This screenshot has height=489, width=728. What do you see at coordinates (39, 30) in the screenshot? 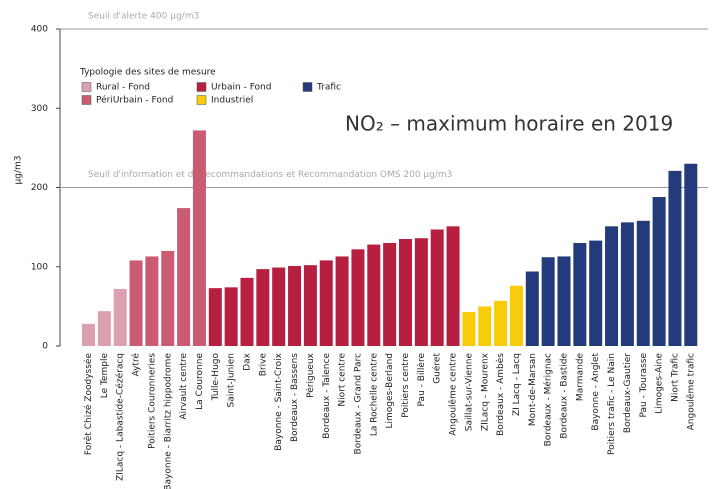
I see `y-tick-label: 400` at bounding box center [39, 30].